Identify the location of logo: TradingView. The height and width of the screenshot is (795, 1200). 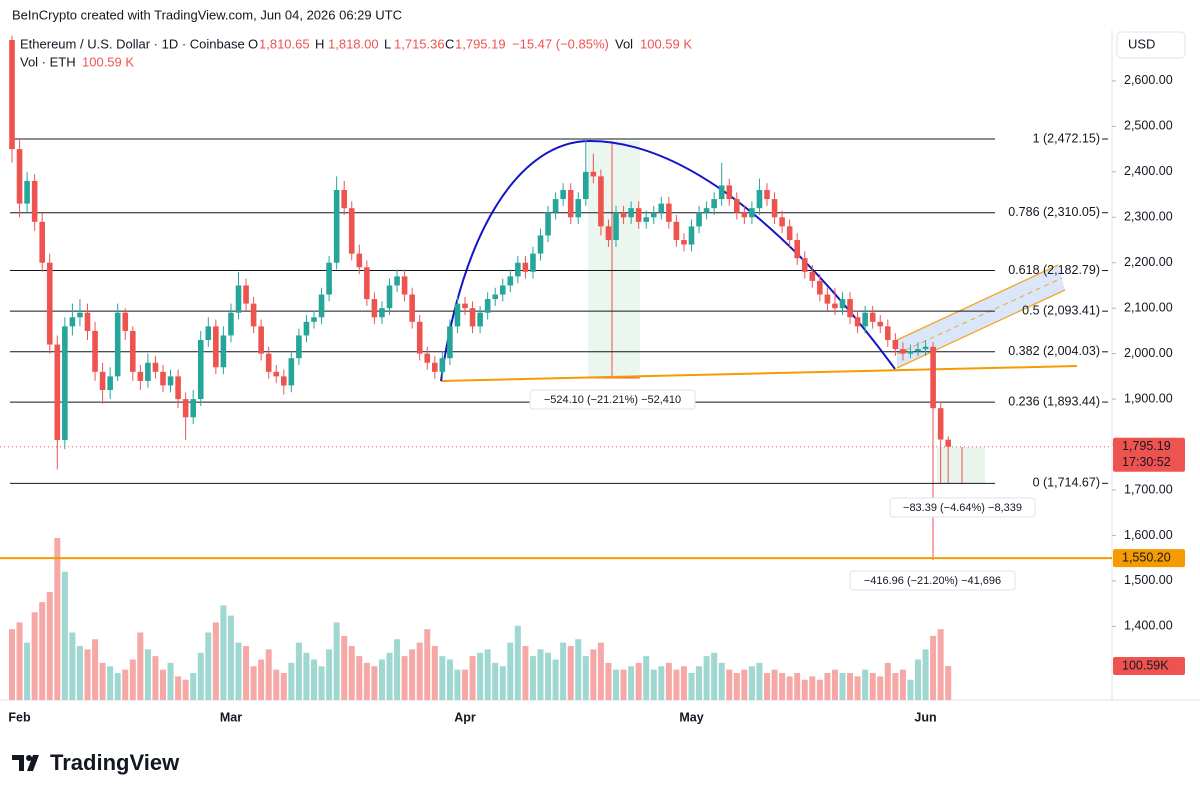
(96, 762).